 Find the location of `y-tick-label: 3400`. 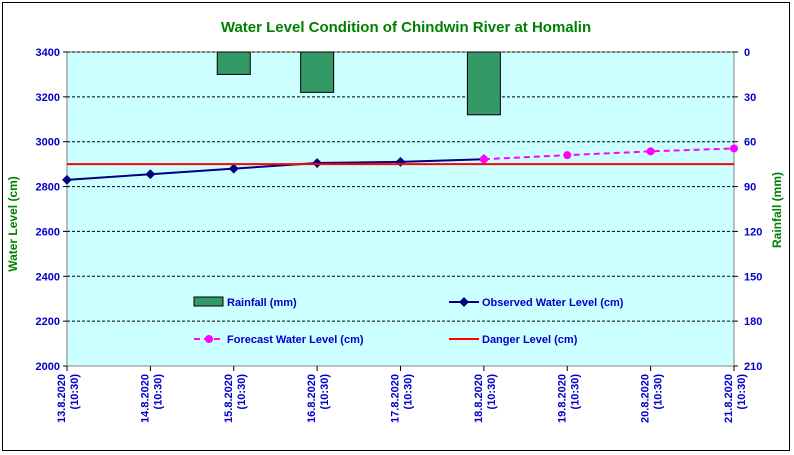

y-tick-label: 3400 is located at coordinates (48, 53).